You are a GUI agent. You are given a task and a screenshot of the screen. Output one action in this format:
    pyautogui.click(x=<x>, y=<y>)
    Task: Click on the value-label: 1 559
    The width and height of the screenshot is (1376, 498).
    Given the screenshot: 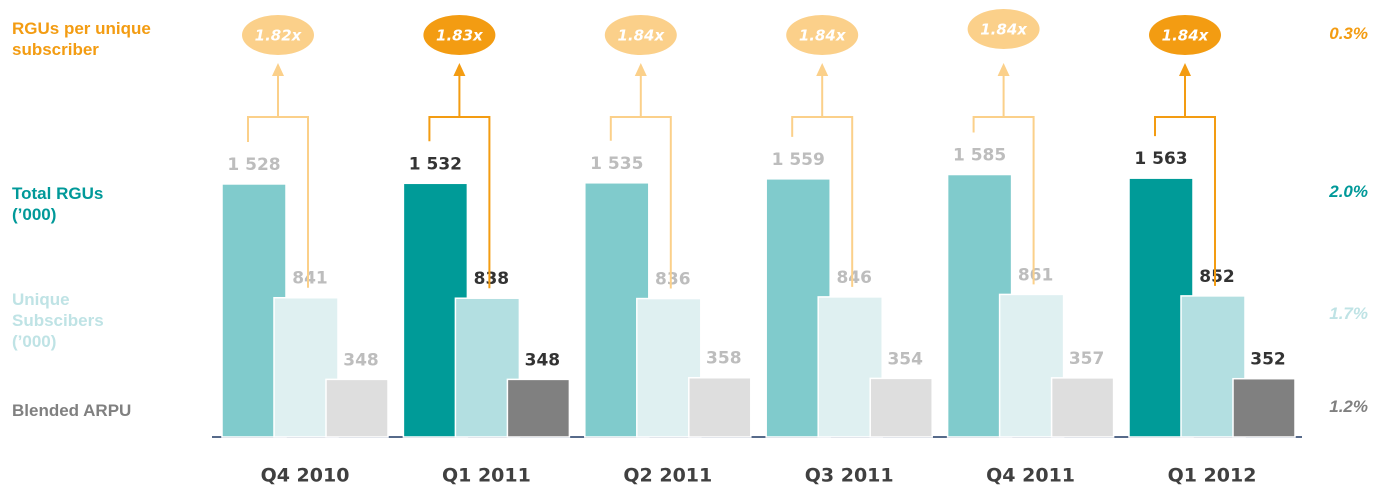 What is the action you would take?
    pyautogui.click(x=798, y=160)
    